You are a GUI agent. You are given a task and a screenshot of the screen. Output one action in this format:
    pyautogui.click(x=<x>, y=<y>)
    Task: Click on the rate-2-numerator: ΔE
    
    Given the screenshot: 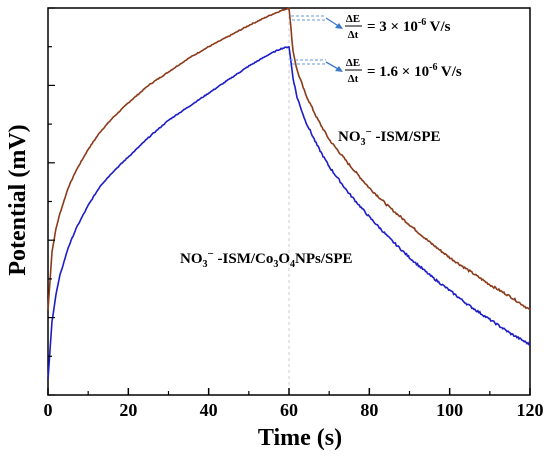 What is the action you would take?
    pyautogui.click(x=353, y=63)
    